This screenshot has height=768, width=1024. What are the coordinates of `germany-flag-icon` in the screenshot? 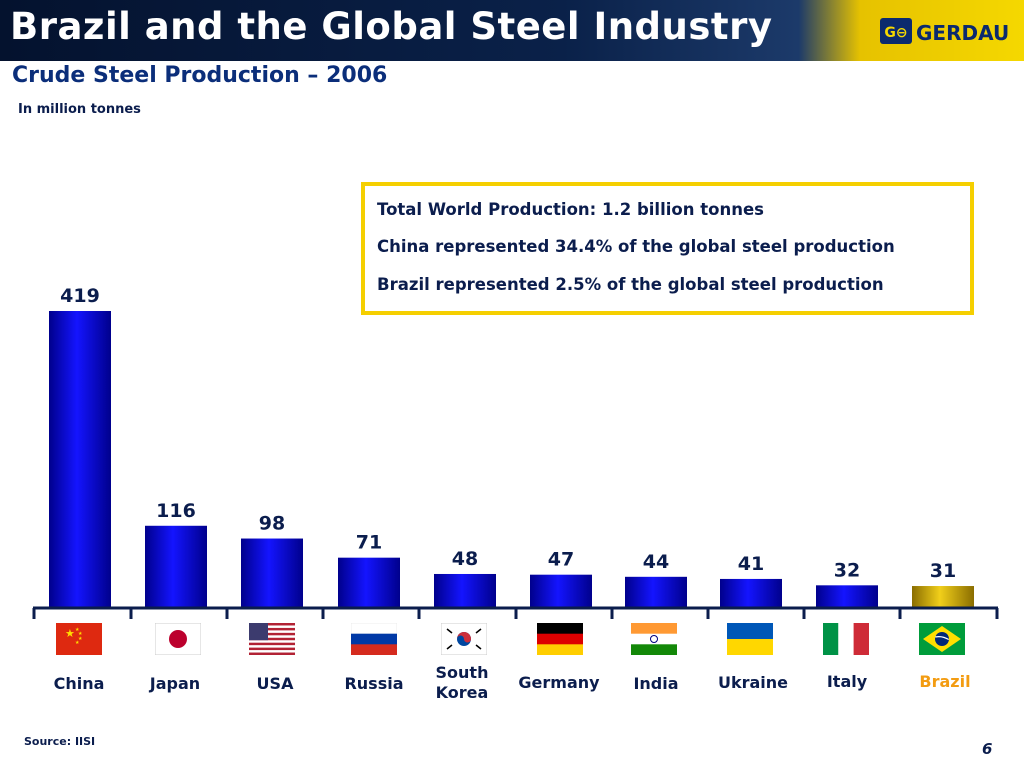 It's located at (560, 639).